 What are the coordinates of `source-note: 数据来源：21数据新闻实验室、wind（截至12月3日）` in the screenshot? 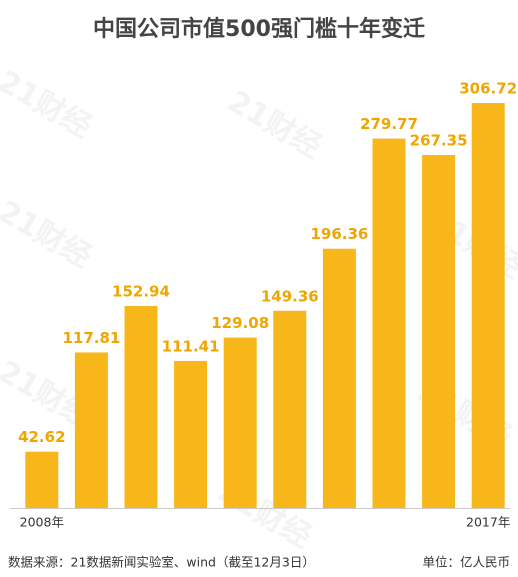 It's located at (161, 562).